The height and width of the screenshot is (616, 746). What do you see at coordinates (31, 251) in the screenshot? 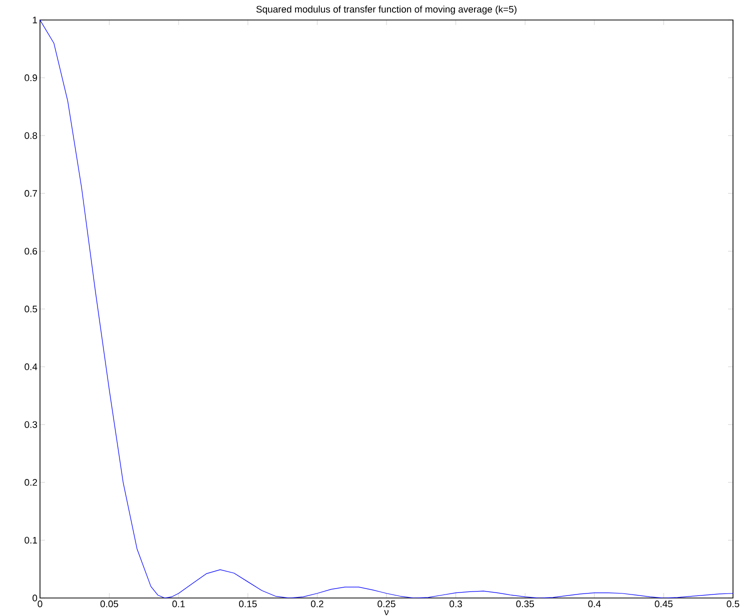
I see `y-tick-label: 0.6` at bounding box center [31, 251].